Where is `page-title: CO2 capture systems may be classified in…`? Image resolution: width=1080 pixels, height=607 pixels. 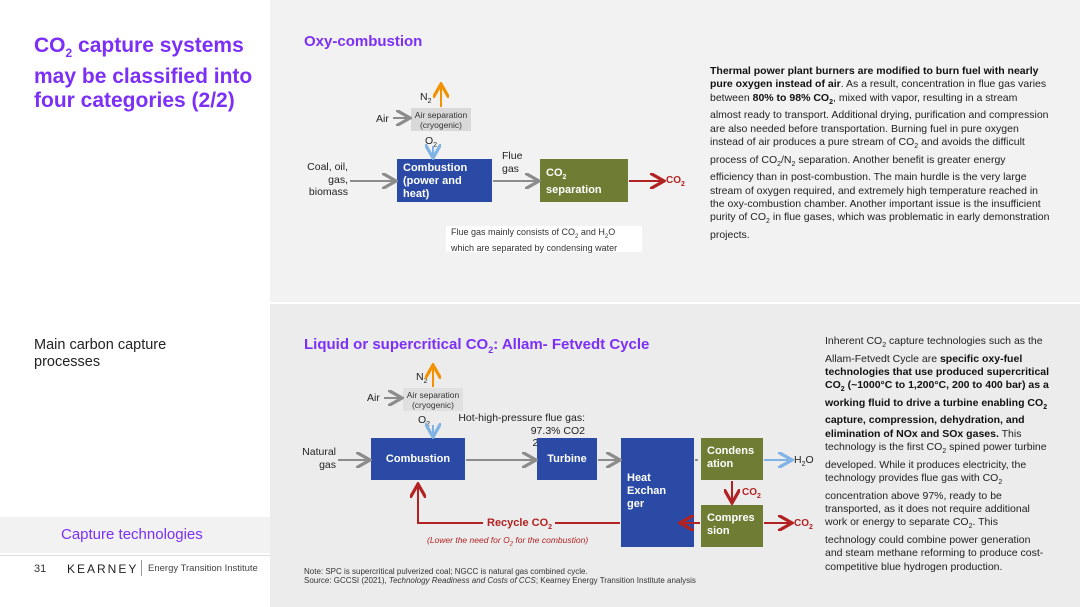
page-title: CO2 capture systems may be classified in… is located at coordinates (143, 73).